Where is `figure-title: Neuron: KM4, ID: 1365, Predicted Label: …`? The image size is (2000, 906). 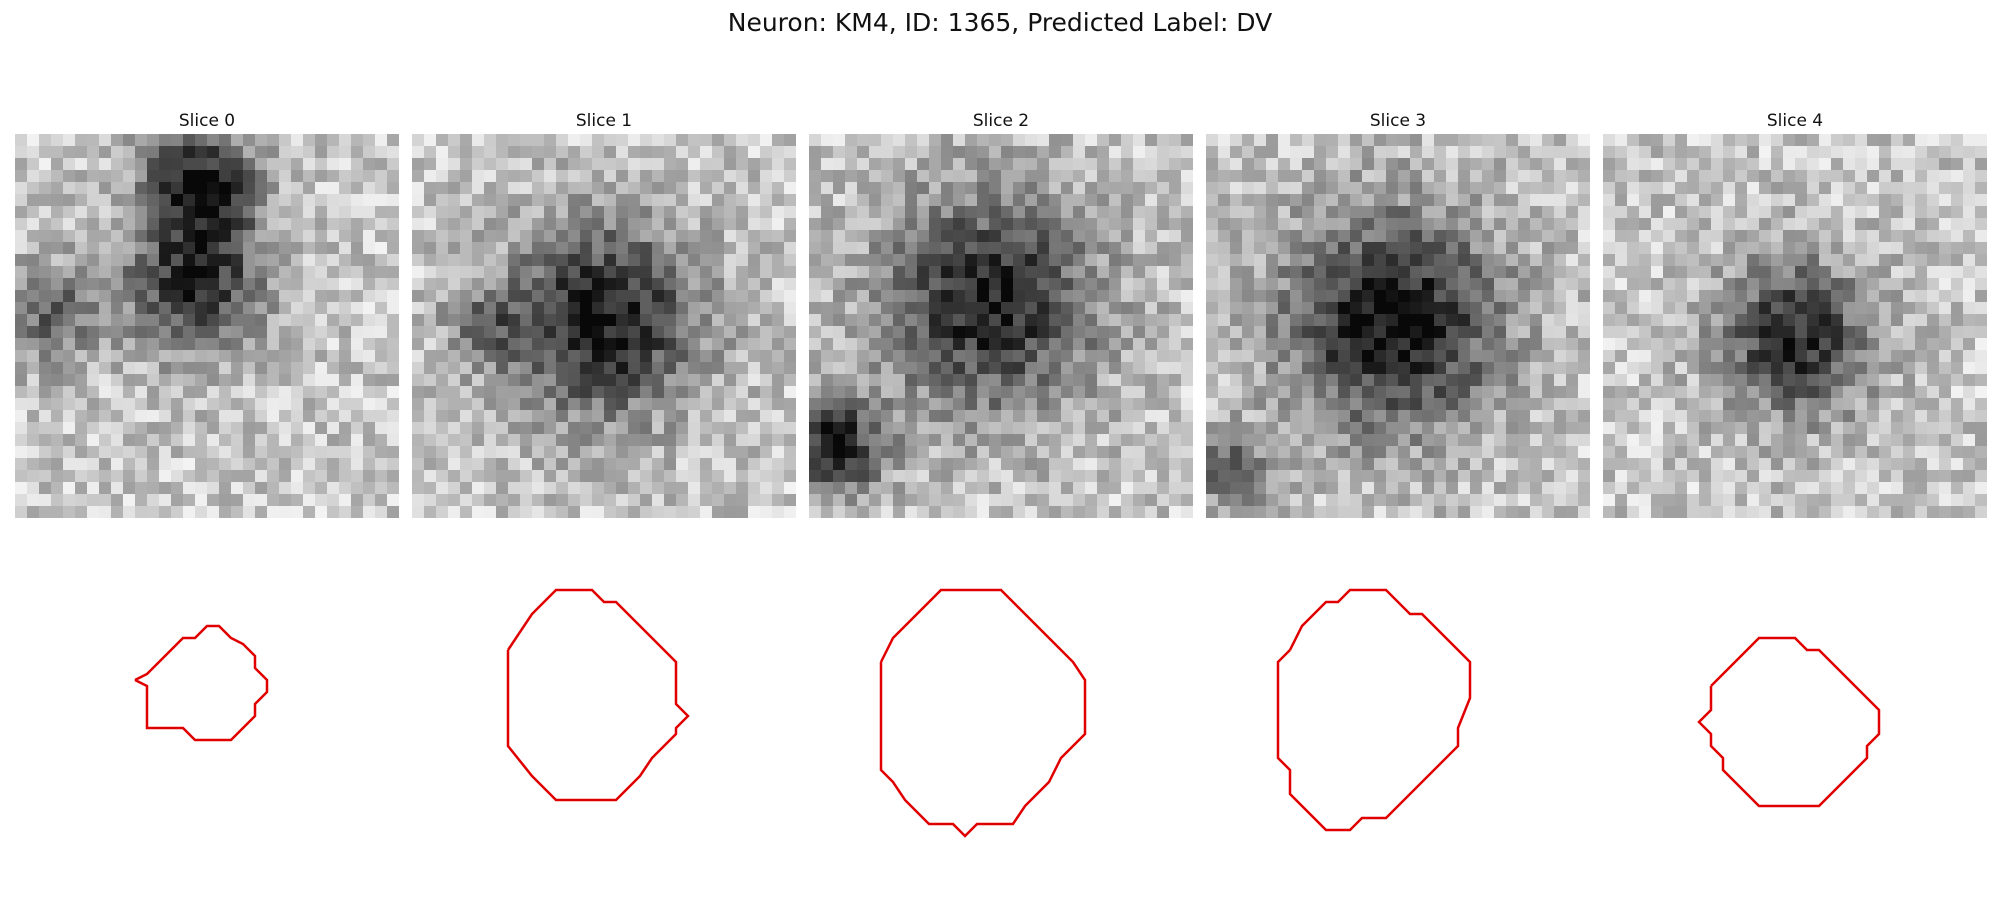
figure-title: Neuron: KM4, ID: 1365, Predicted Label: … is located at coordinates (1000, 22).